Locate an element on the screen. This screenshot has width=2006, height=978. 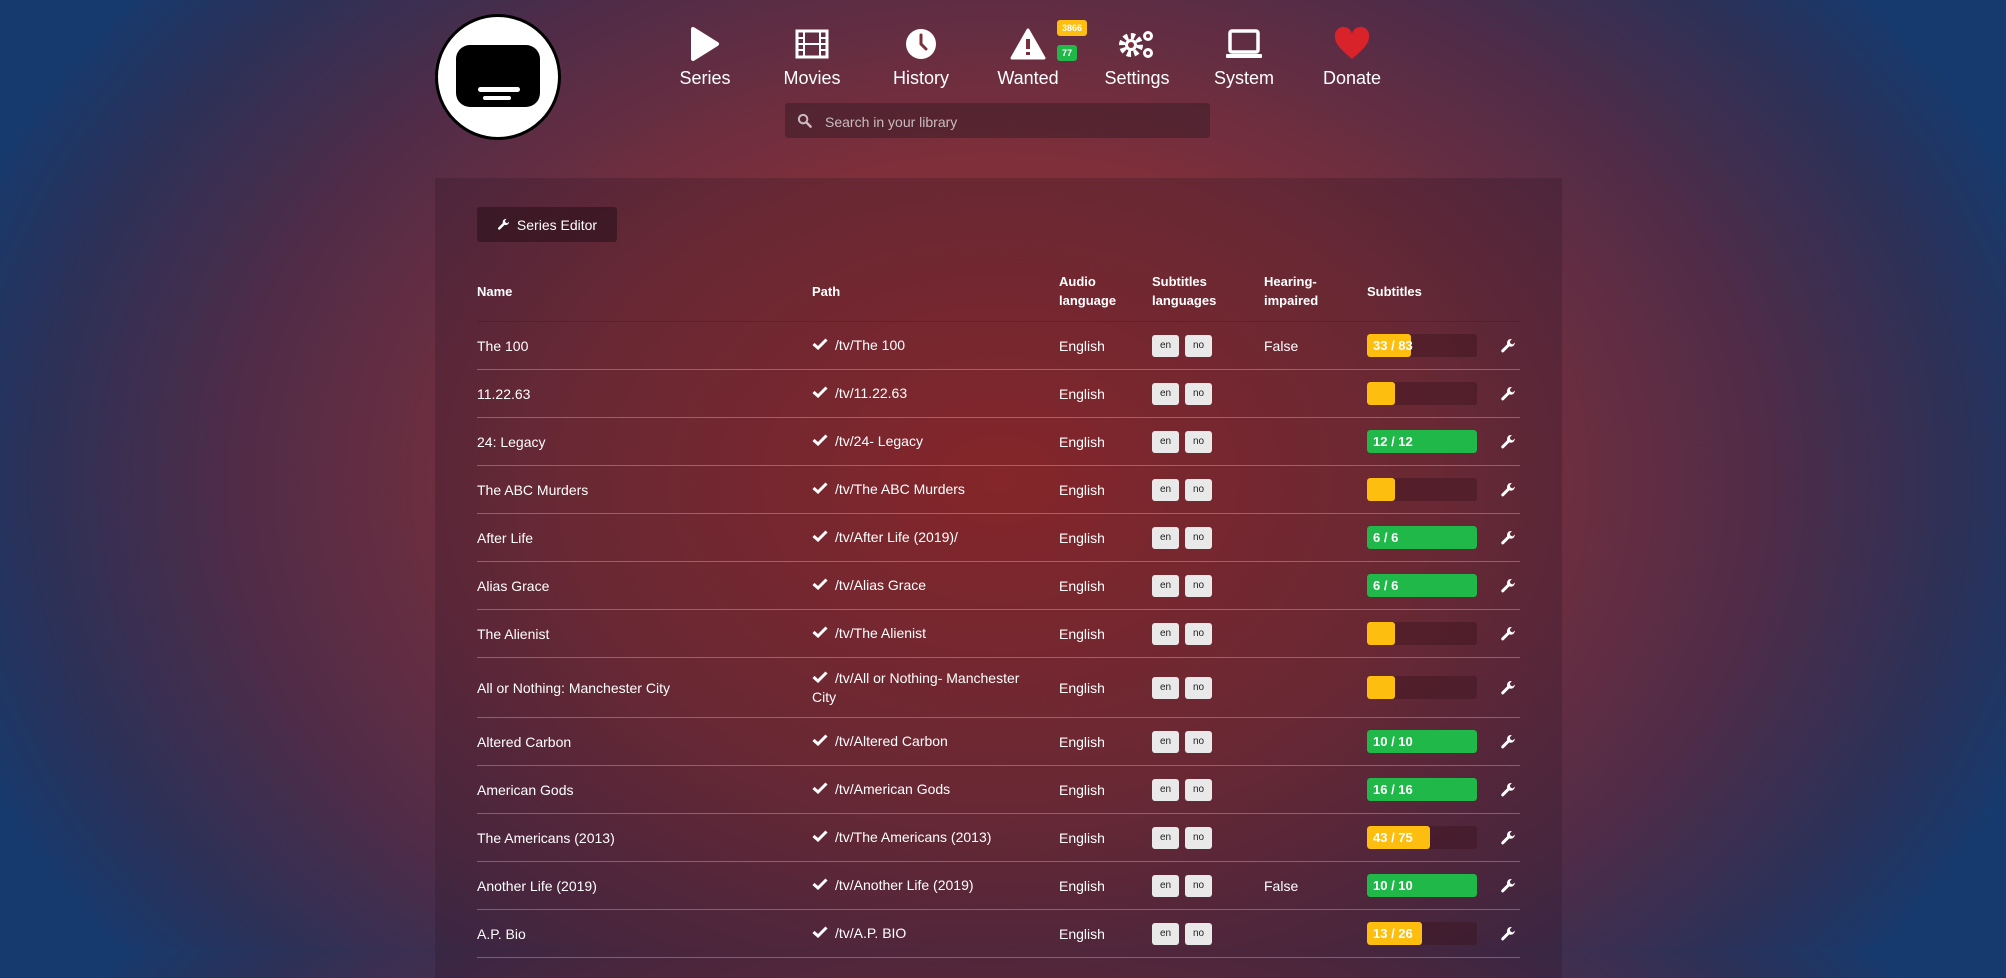
series-name-link: 11.22.63 is located at coordinates (504, 393).